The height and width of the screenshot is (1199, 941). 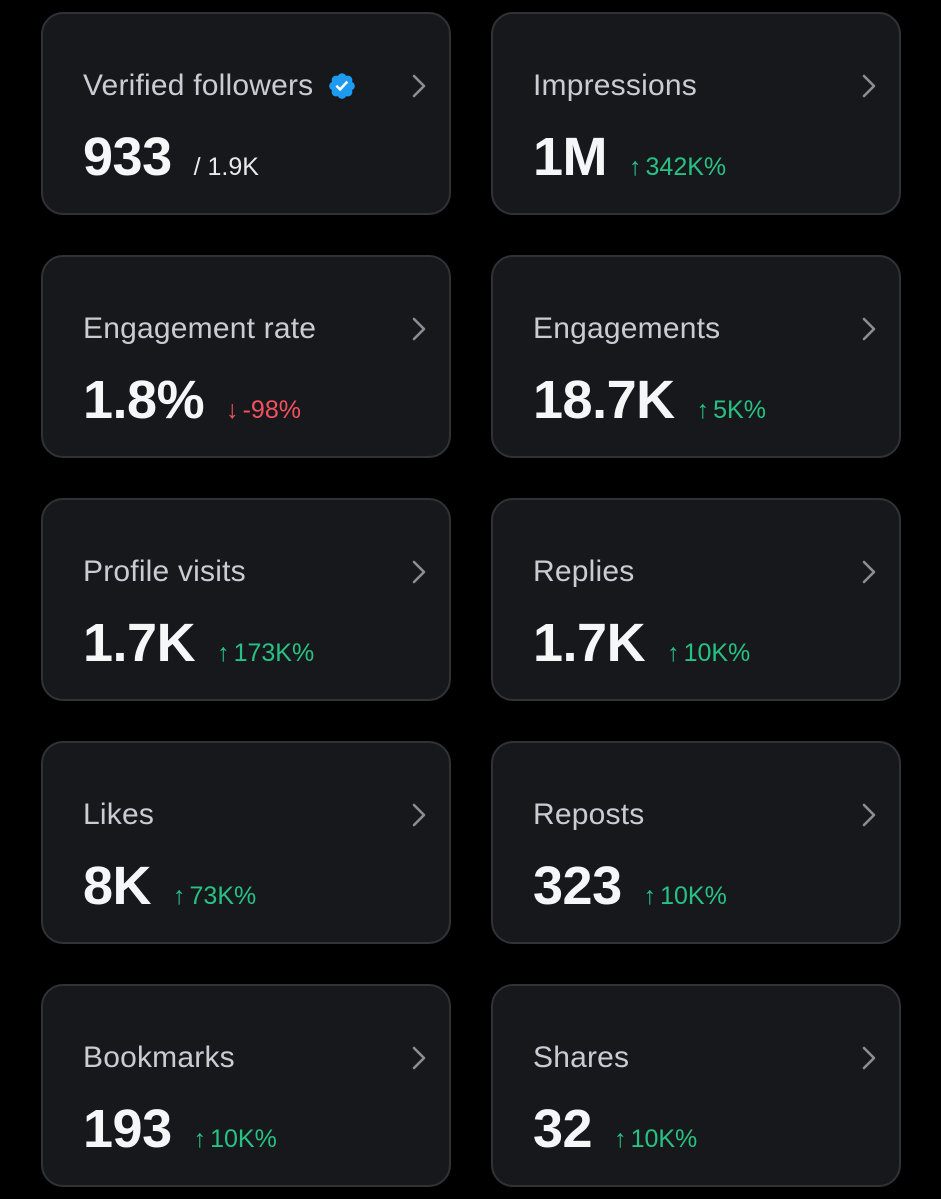 I want to click on card-engagements: Engagements 18.7K ↑ 5K%, so click(x=696, y=356).